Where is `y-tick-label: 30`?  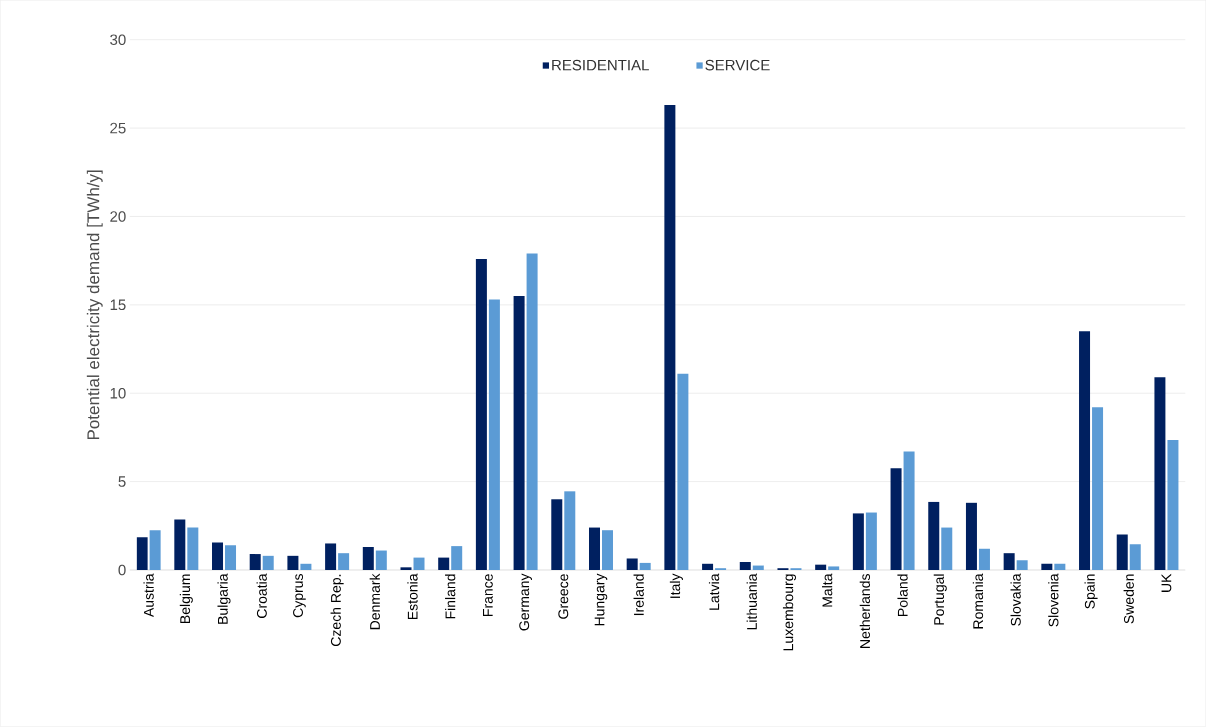
y-tick-label: 30 is located at coordinates (118, 40).